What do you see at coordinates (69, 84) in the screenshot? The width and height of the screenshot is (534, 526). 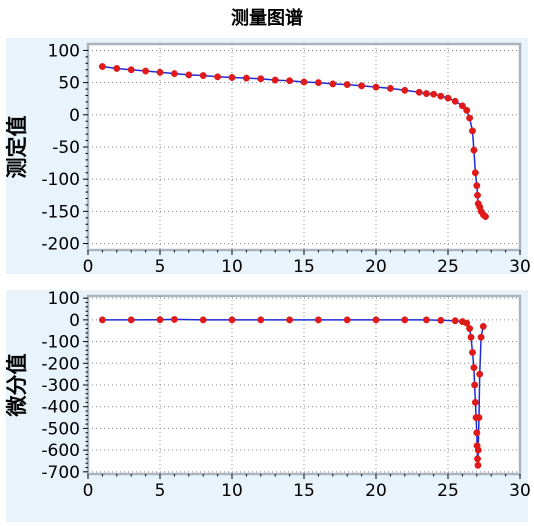 I see `measured-ytick-label: 50` at bounding box center [69, 84].